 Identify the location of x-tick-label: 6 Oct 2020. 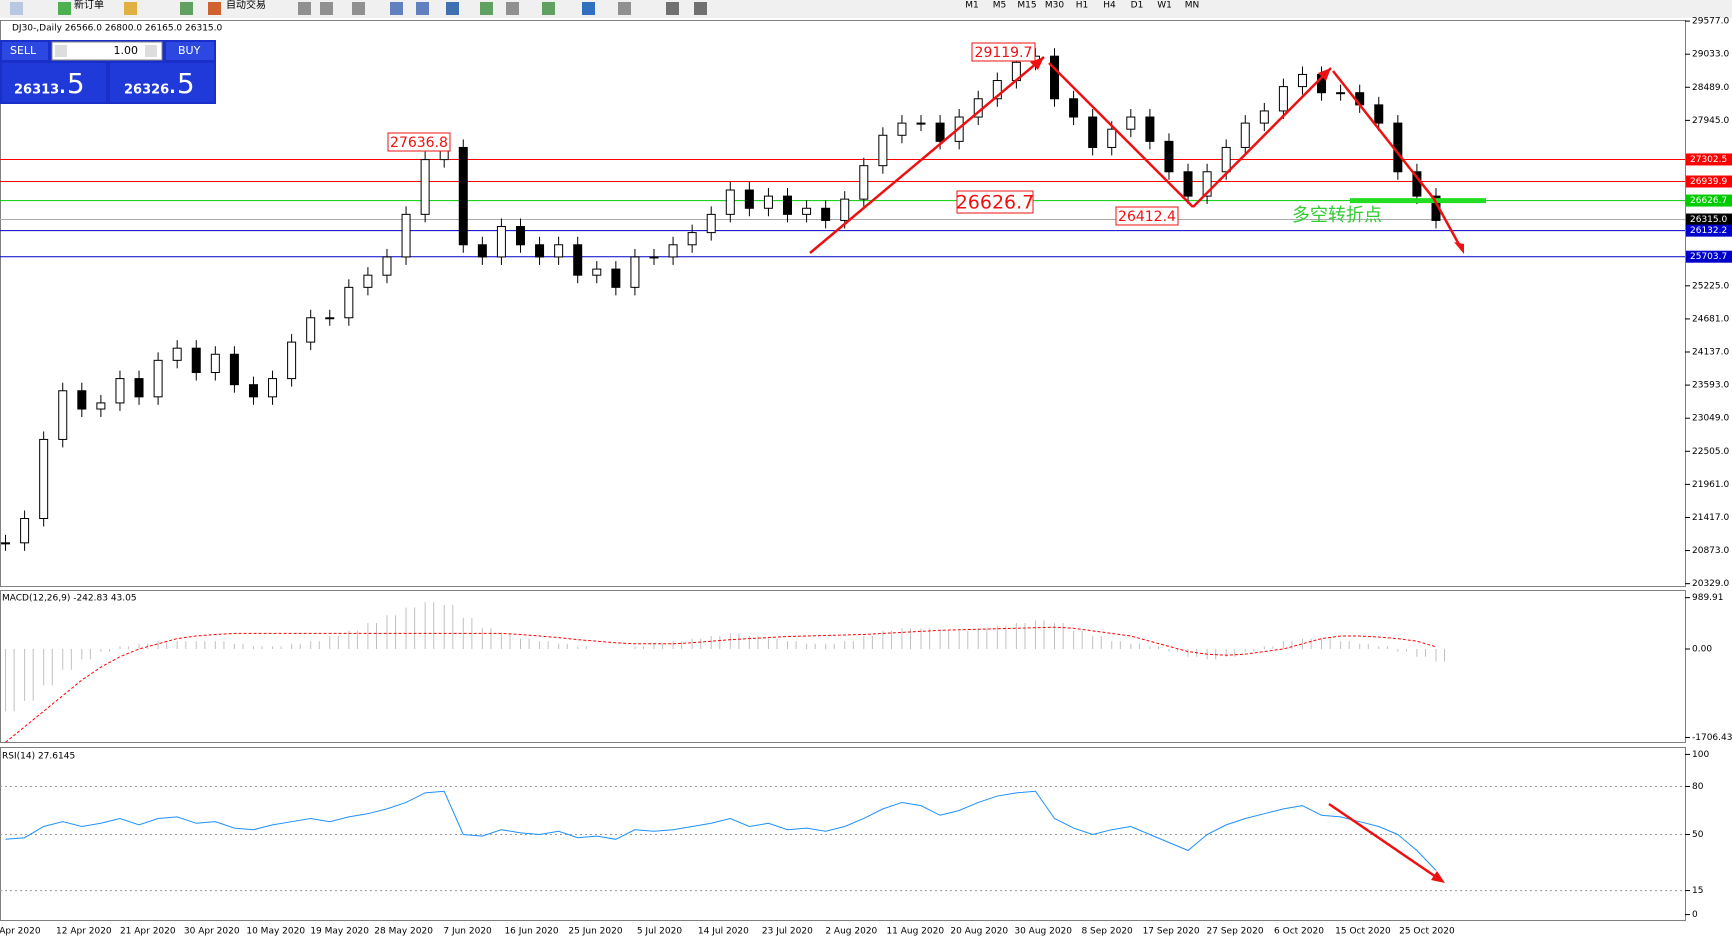
(1299, 932).